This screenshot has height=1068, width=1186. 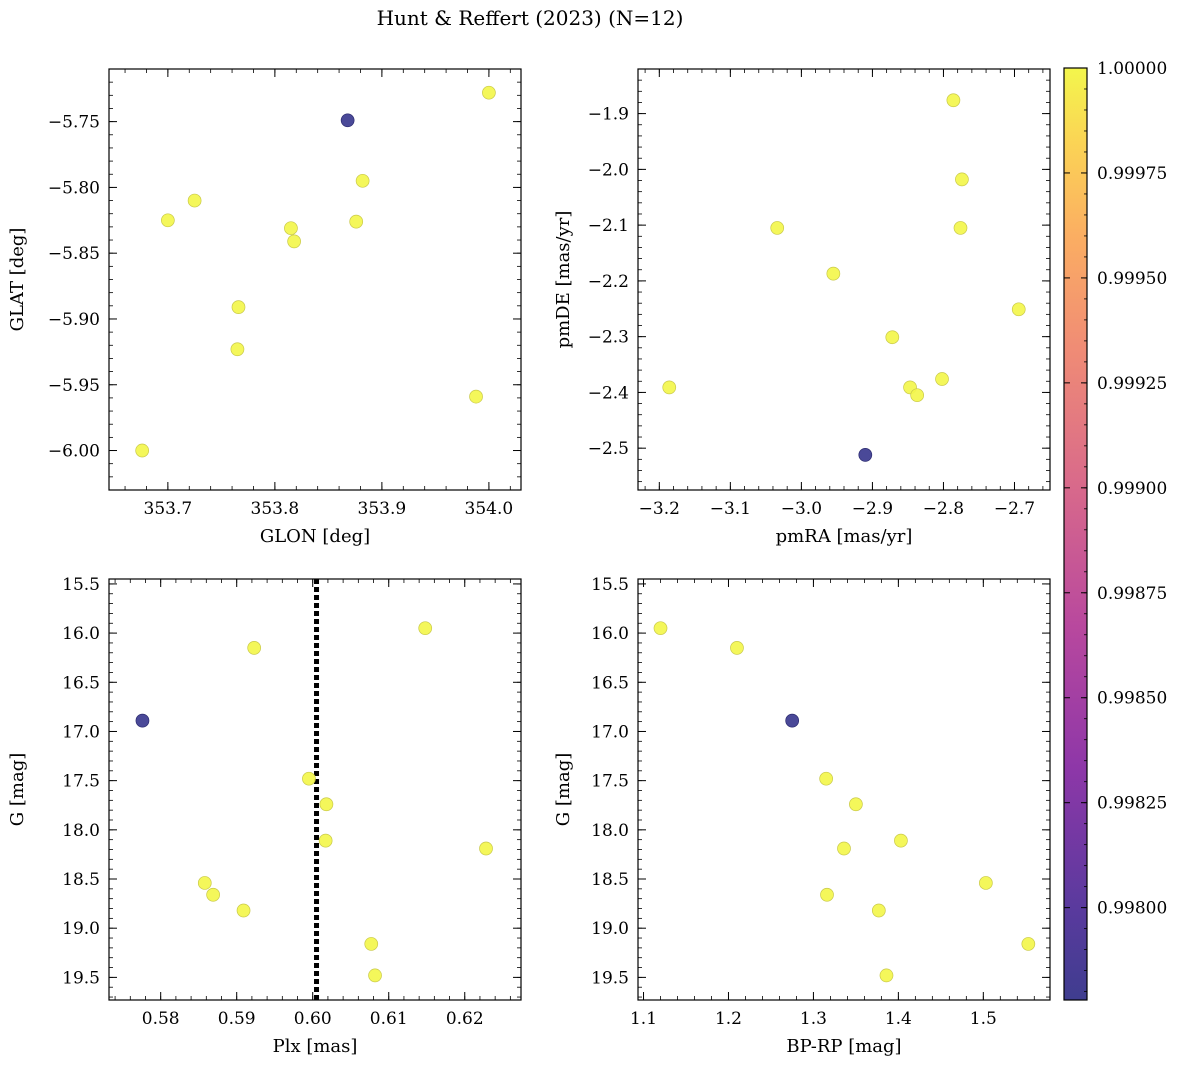 I want to click on x-tick-label: 0.62, so click(x=465, y=1019).